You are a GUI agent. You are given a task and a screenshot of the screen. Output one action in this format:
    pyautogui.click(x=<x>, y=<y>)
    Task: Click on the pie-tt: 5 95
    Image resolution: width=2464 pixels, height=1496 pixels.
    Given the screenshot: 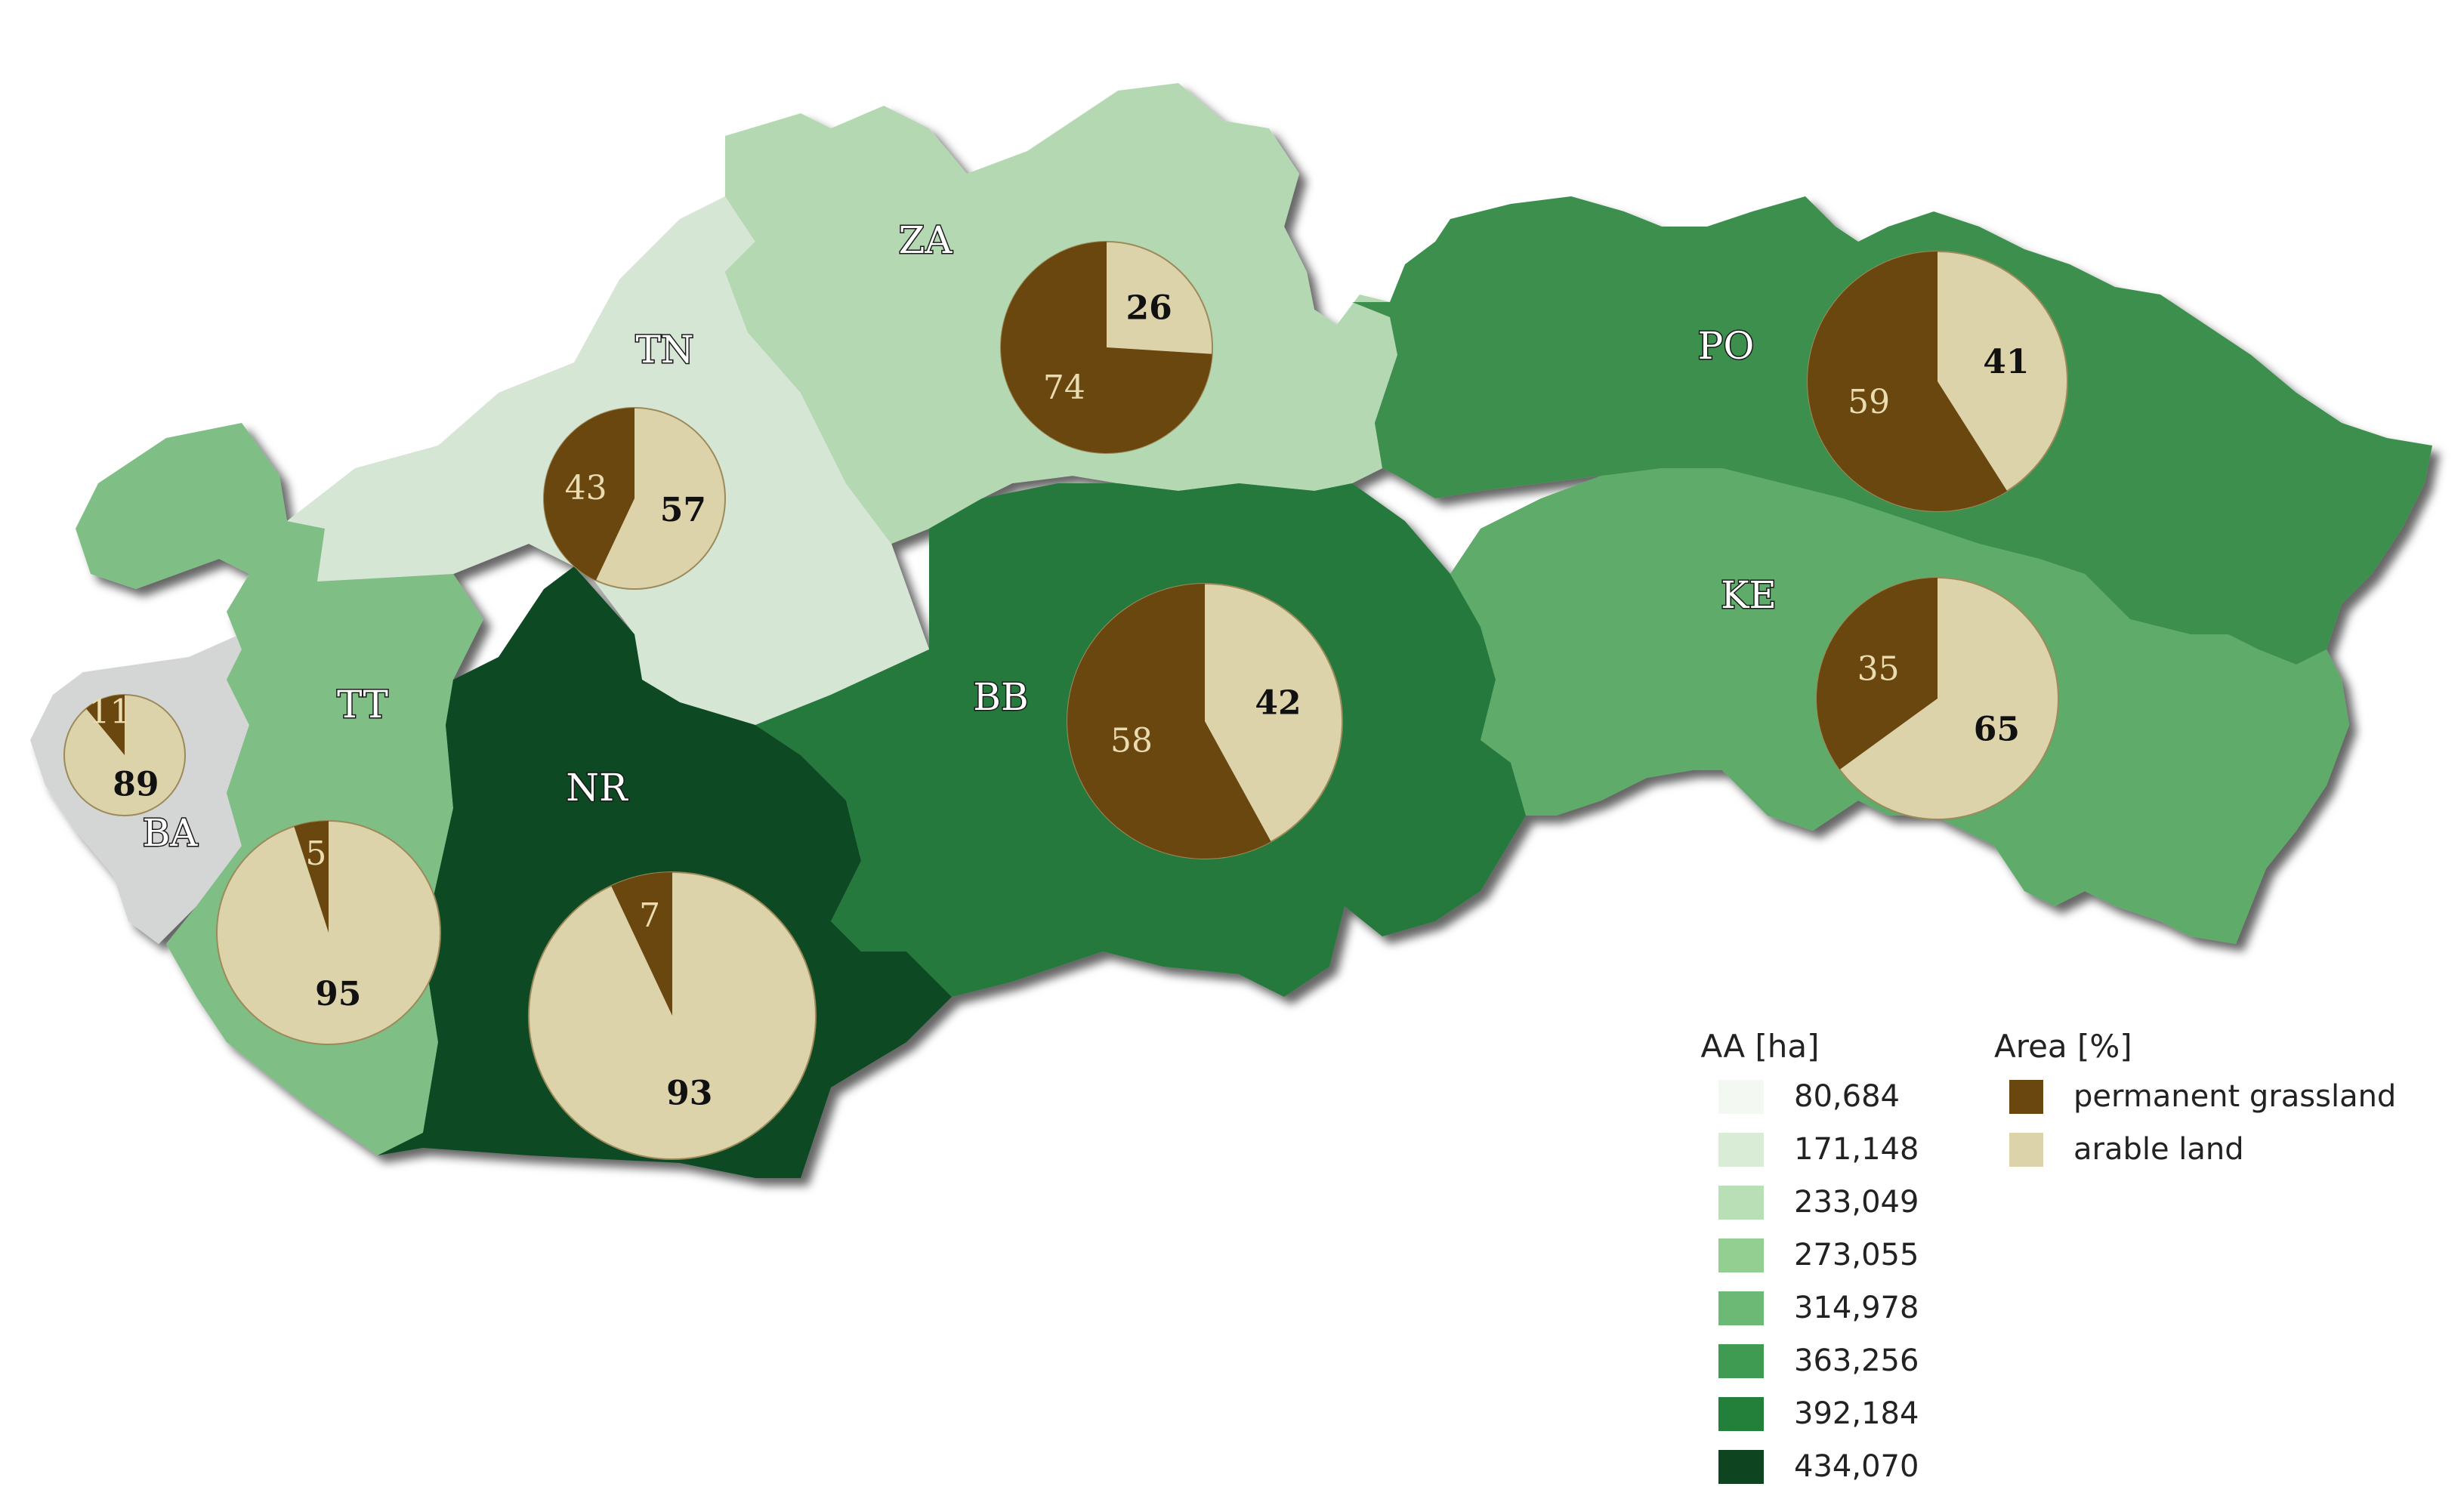 What is the action you would take?
    pyautogui.click(x=329, y=933)
    